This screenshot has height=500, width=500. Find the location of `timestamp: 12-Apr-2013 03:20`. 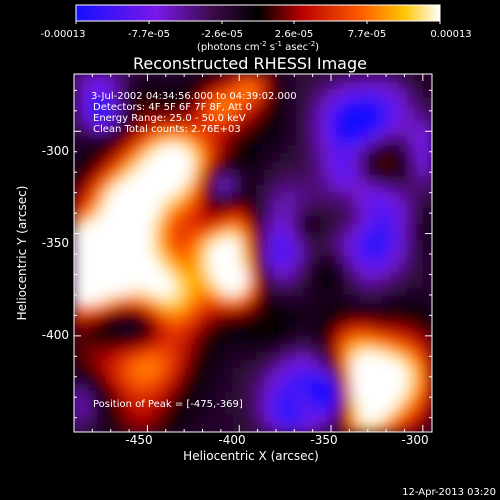

timestamp: 12-Apr-2013 03:20 is located at coordinates (449, 492).